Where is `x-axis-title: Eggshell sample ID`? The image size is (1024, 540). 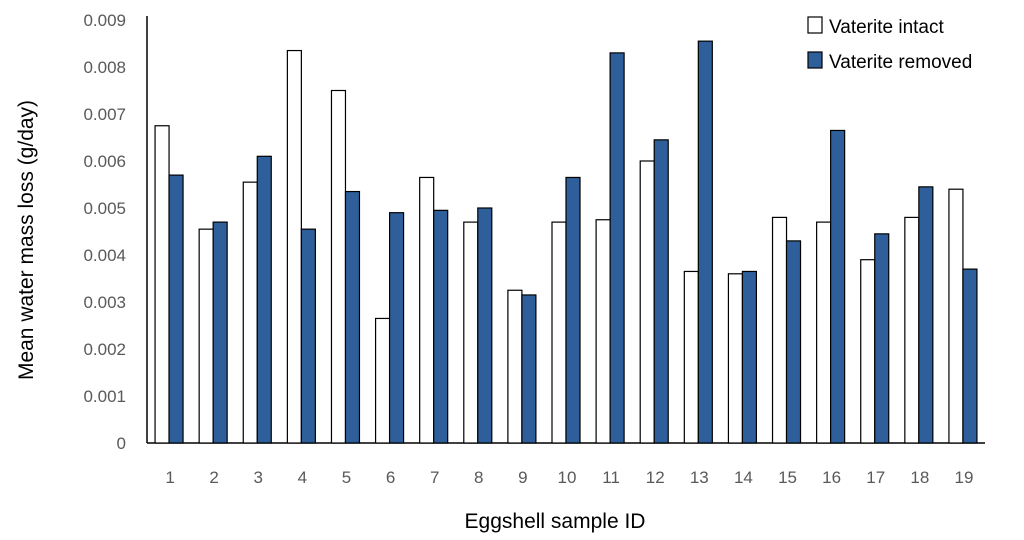 x-axis-title: Eggshell sample ID is located at coordinates (555, 521).